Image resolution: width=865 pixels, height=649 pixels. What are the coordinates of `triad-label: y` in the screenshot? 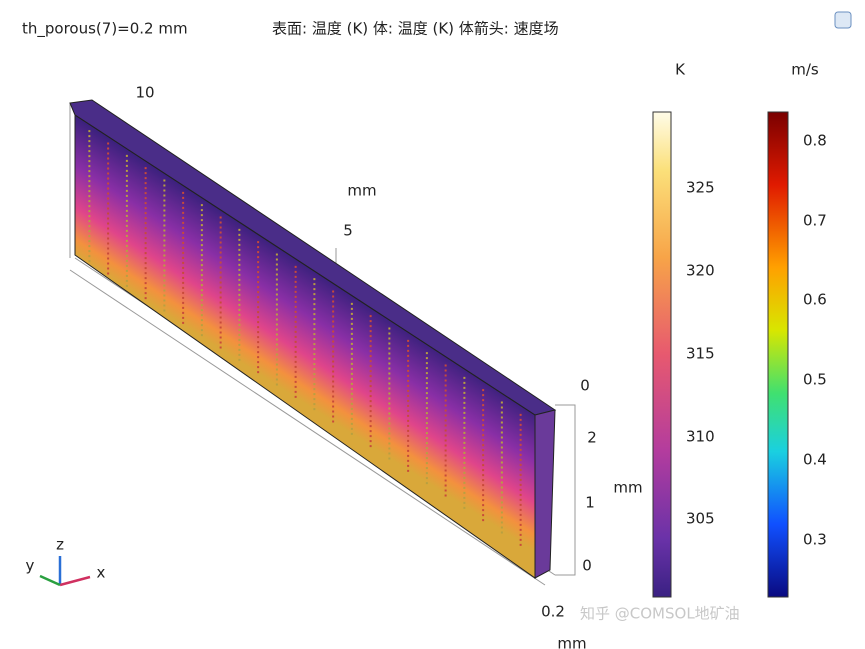 It's located at (30, 566).